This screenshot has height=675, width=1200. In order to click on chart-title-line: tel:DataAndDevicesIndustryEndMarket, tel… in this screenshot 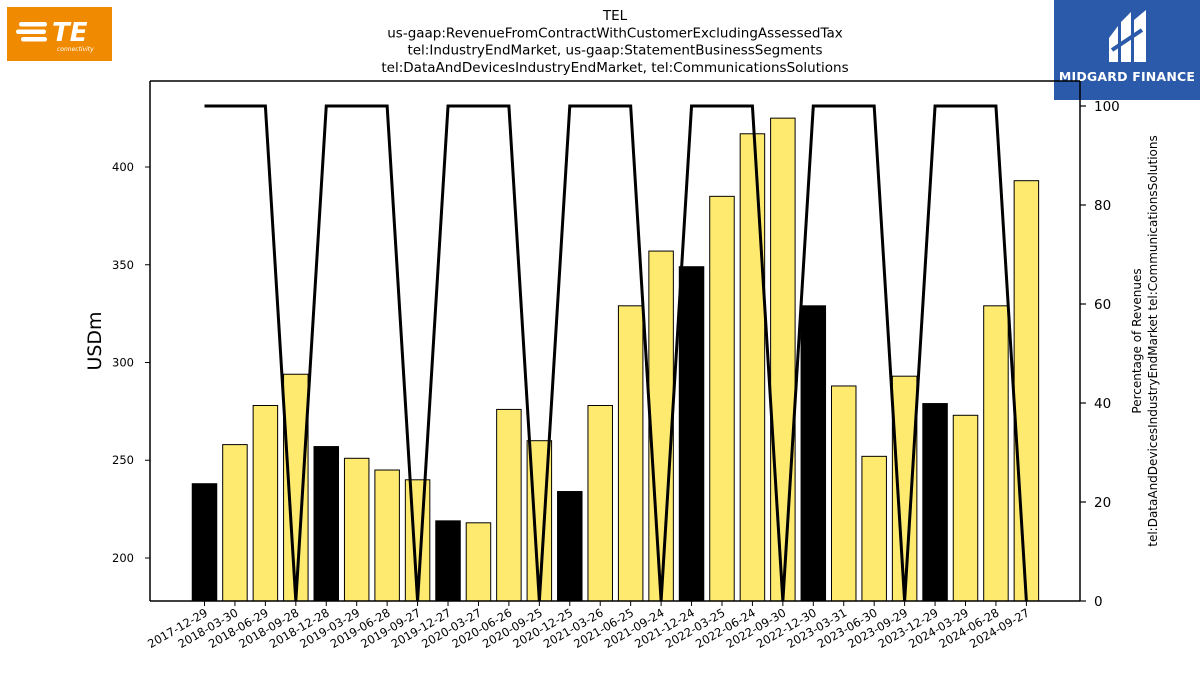, I will do `click(614, 68)`.